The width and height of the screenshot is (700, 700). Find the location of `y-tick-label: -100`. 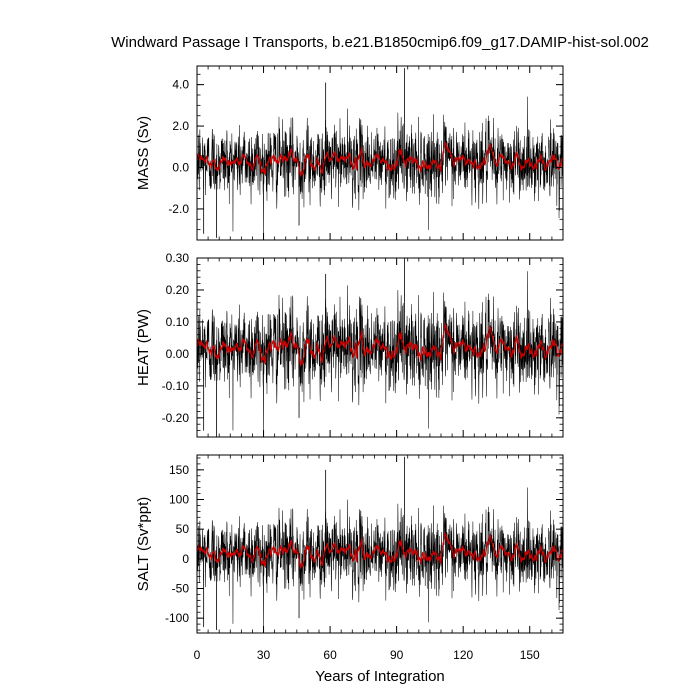

y-tick-label: -100 is located at coordinates (177, 618).